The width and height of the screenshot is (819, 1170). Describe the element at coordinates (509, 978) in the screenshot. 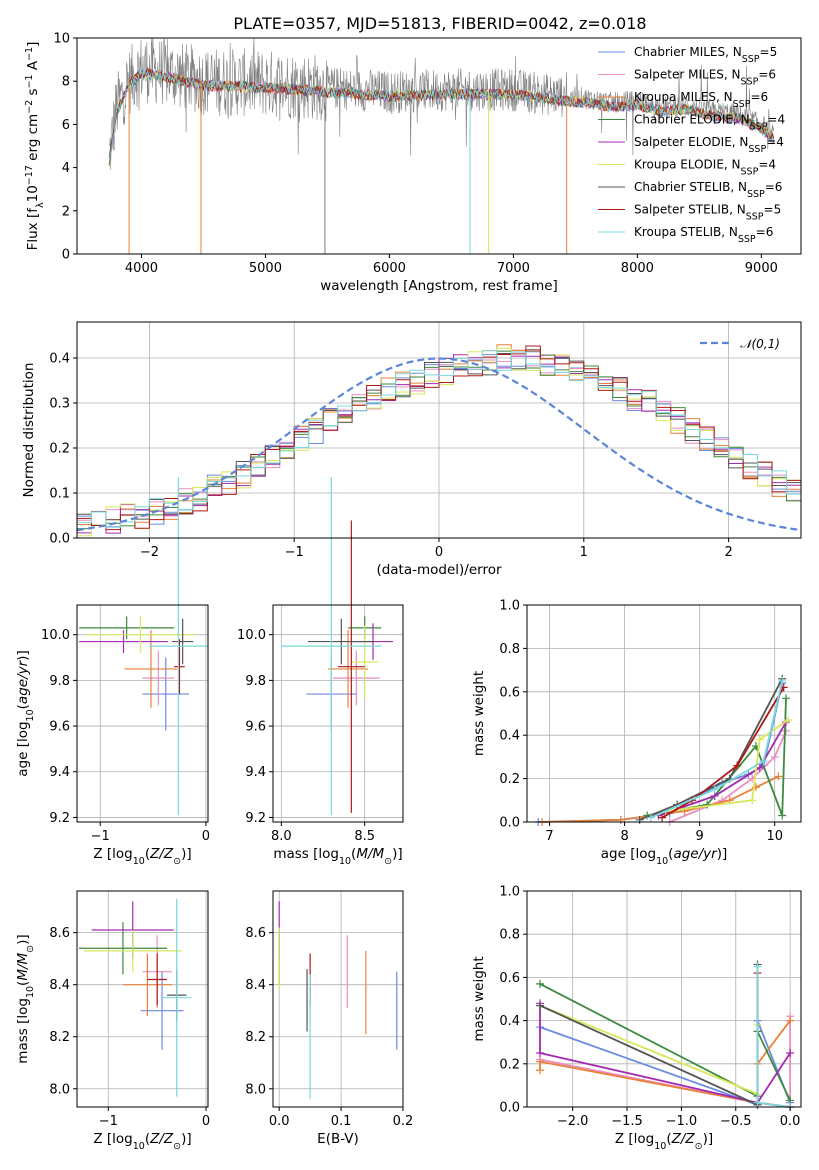

I see `tick-label-y: 0.6` at that location.